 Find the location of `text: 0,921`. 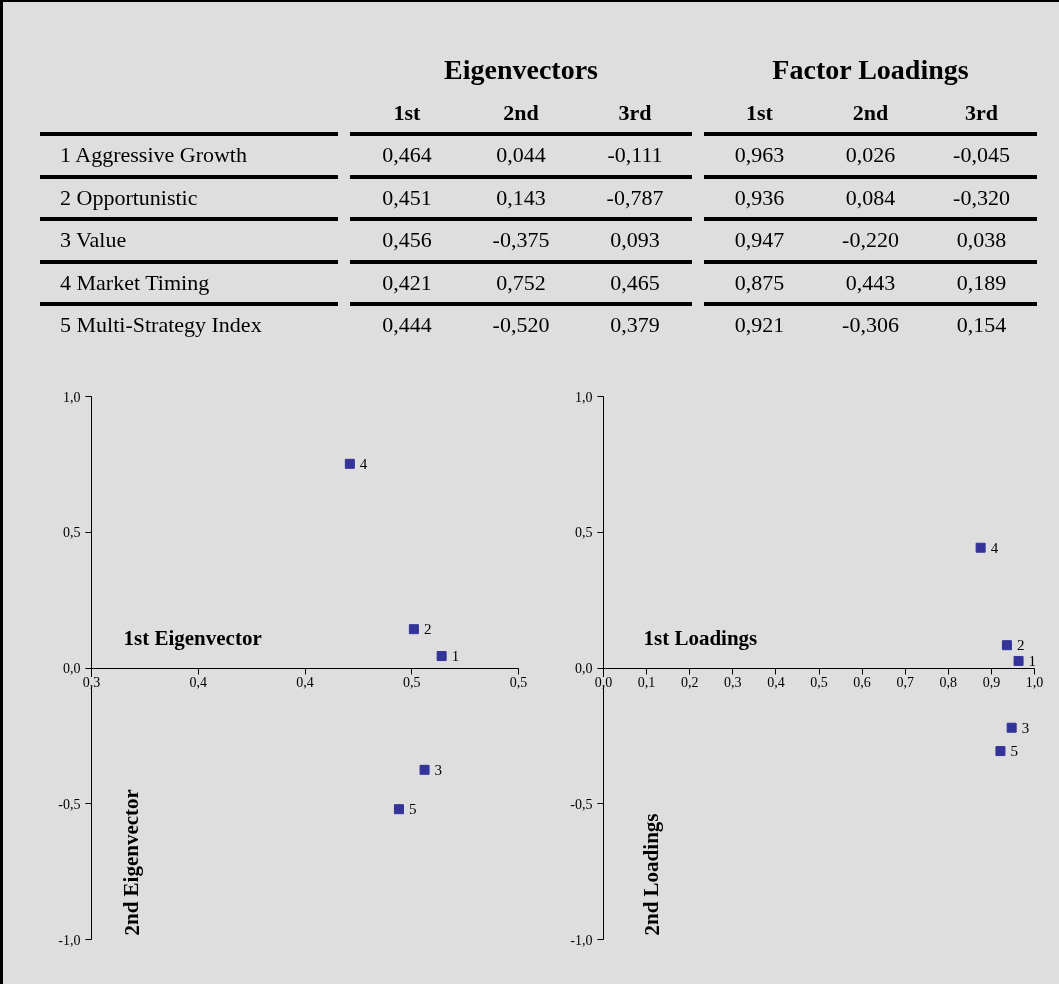

text: 0,921 is located at coordinates (759, 325).